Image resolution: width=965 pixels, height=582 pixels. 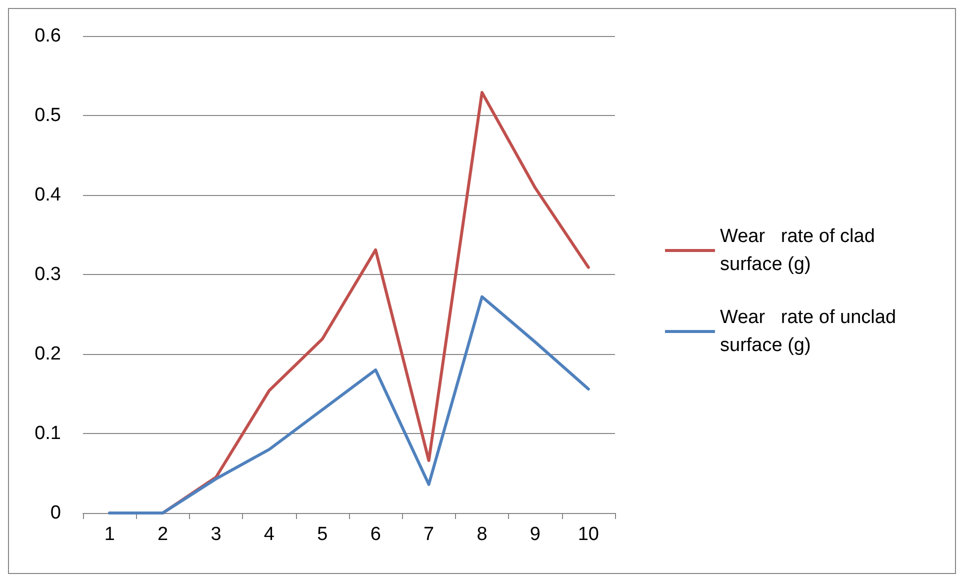 What do you see at coordinates (109, 534) in the screenshot?
I see `x-tick-label: 1` at bounding box center [109, 534].